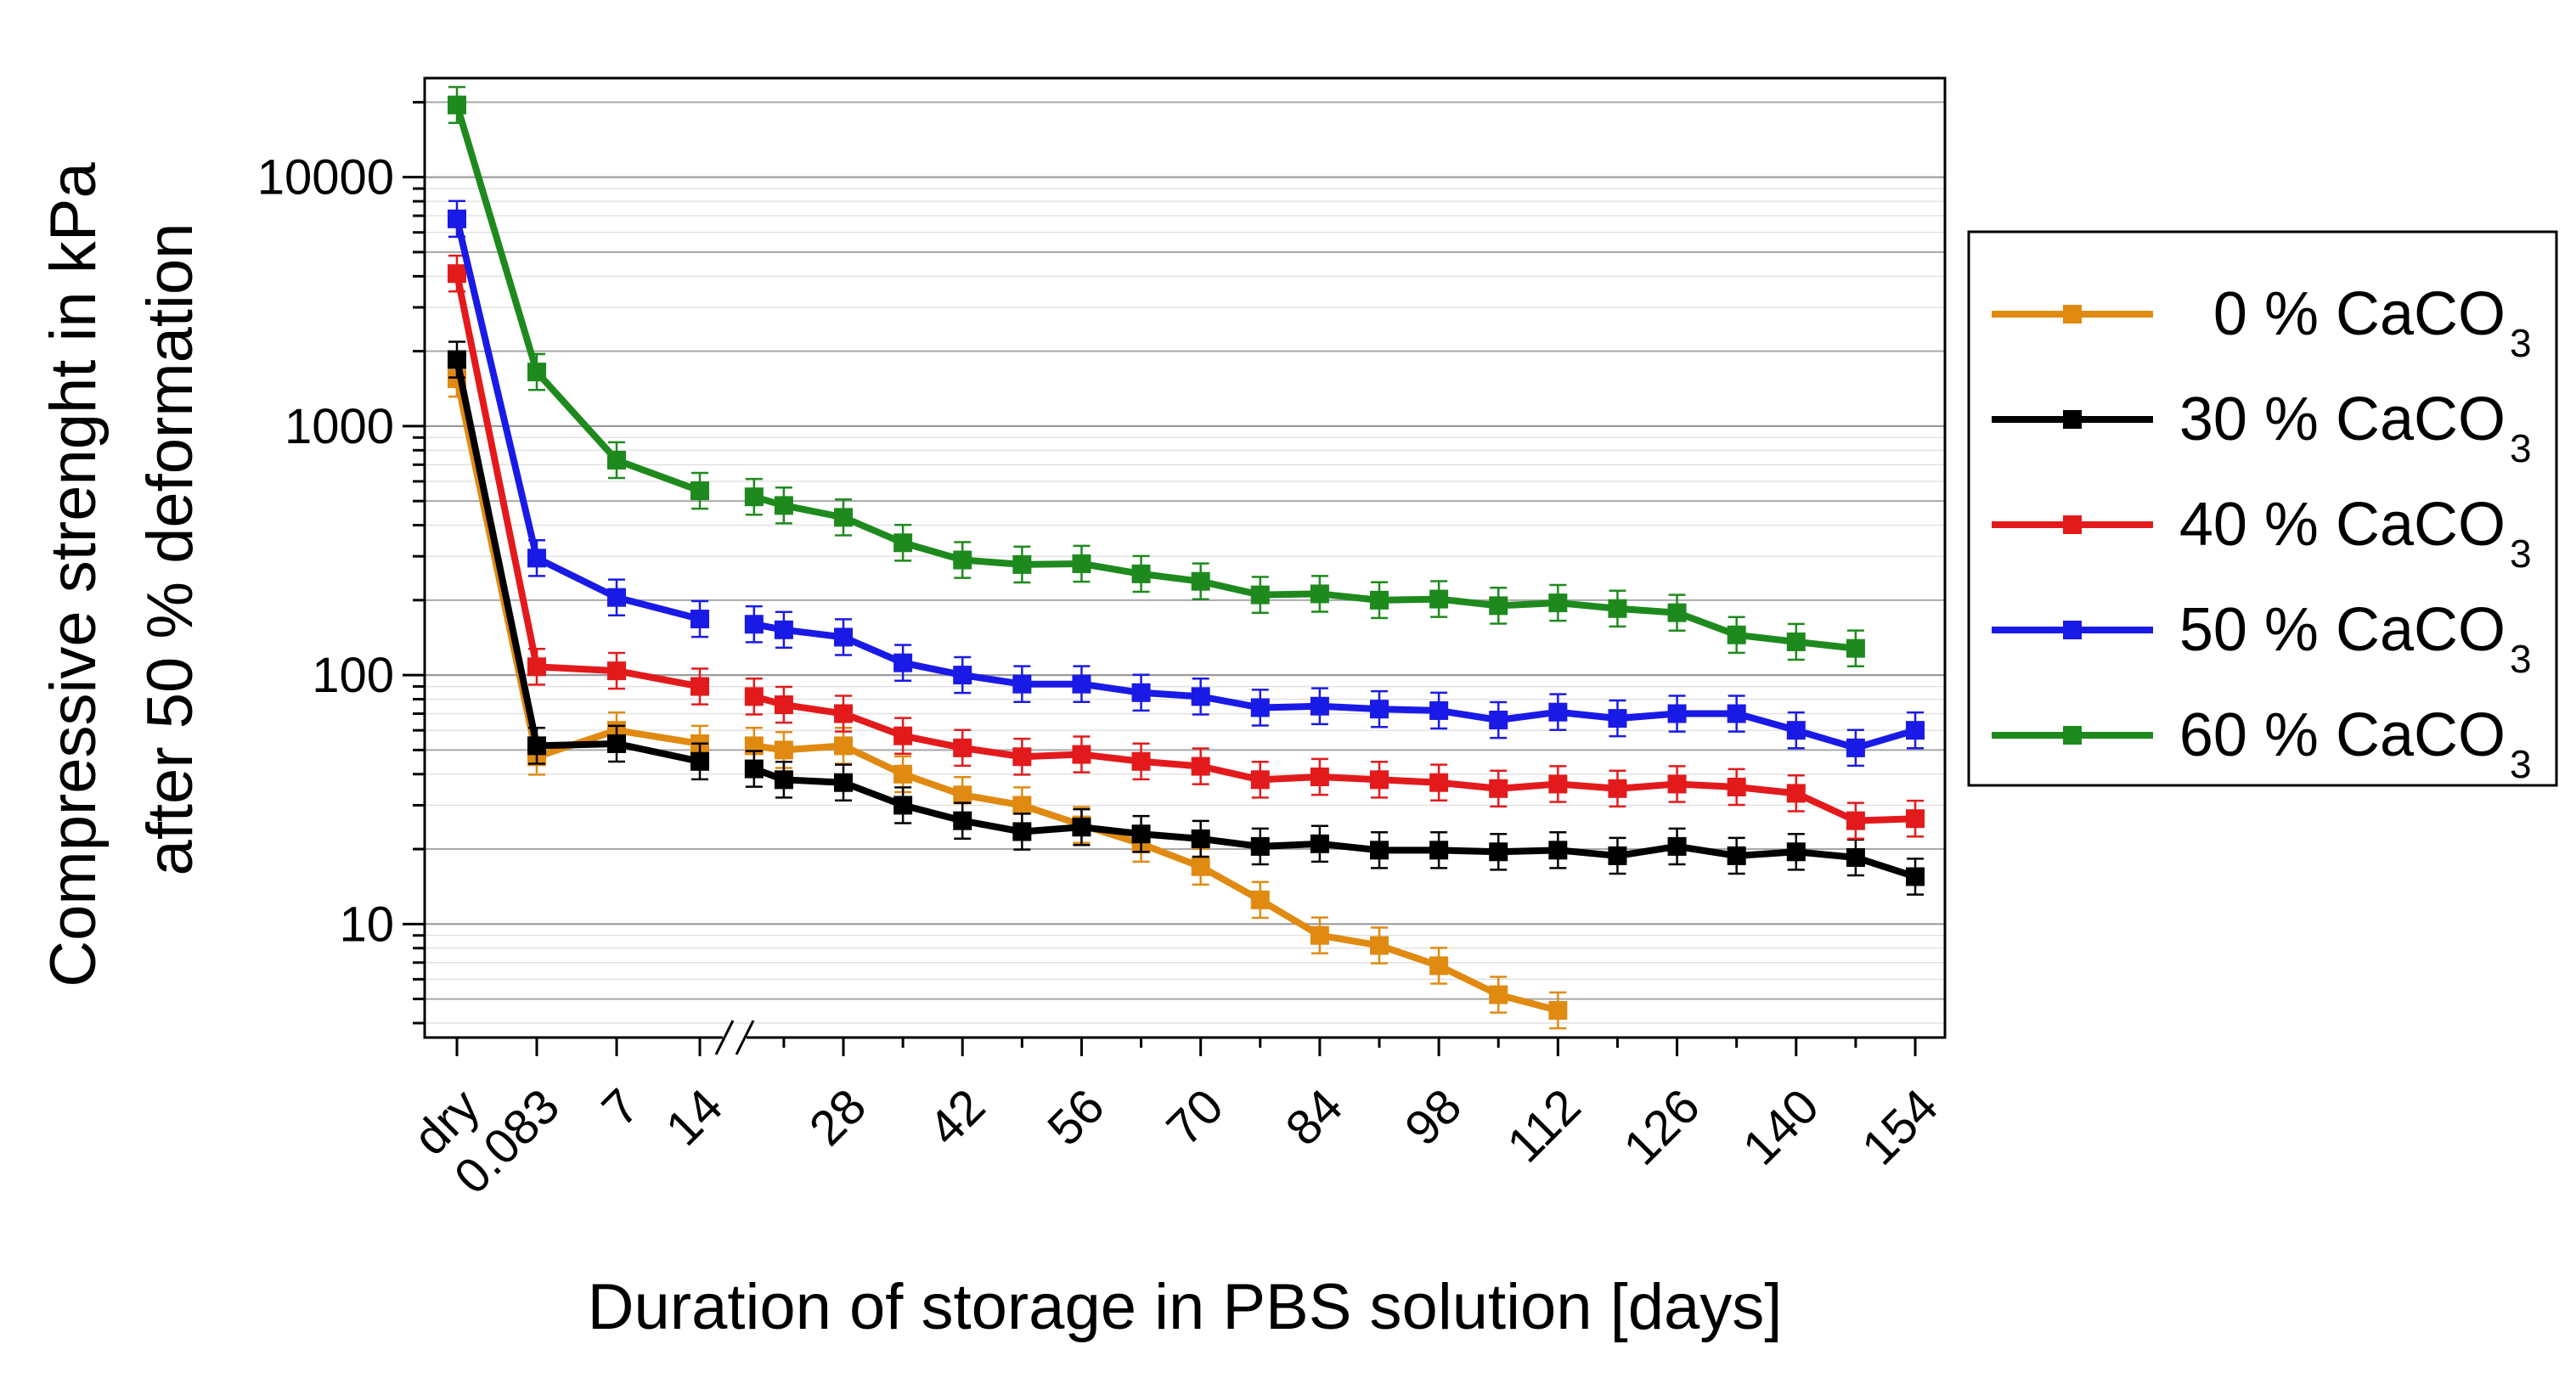  What do you see at coordinates (2342, 419) in the screenshot?
I see `legend-label: 30 % CaCO` at bounding box center [2342, 419].